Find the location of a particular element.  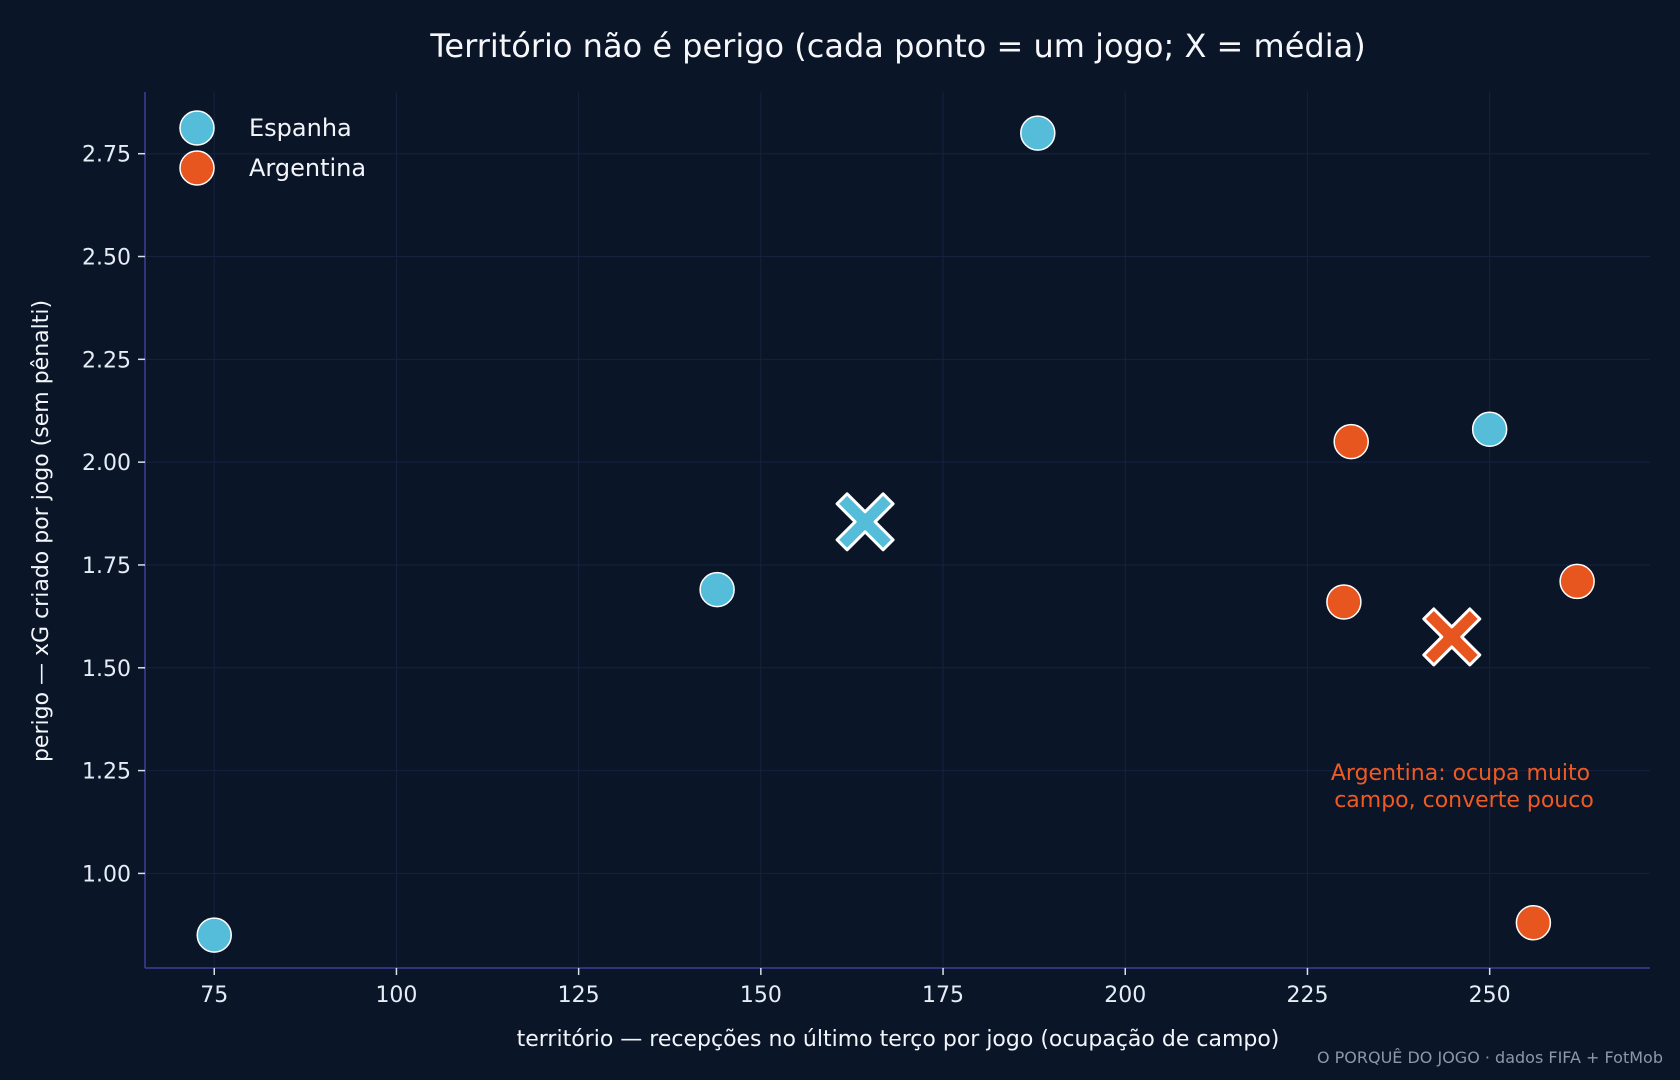

source-credit: O PORQUÊ DO JOGO · dados FIFA + FotMob is located at coordinates (1490, 1057).